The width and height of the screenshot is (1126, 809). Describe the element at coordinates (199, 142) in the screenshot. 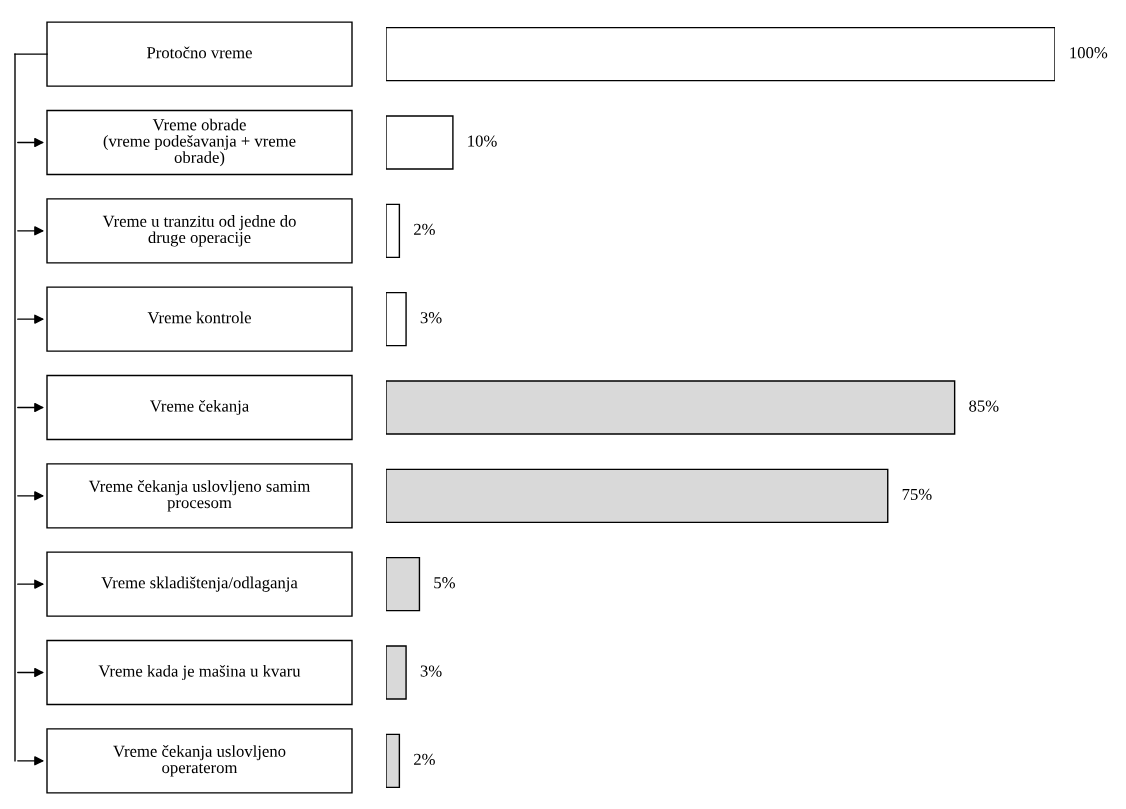

I see `y-tick-label: Vreme obrade (vreme podešavanja + vreme obrade)` at that location.